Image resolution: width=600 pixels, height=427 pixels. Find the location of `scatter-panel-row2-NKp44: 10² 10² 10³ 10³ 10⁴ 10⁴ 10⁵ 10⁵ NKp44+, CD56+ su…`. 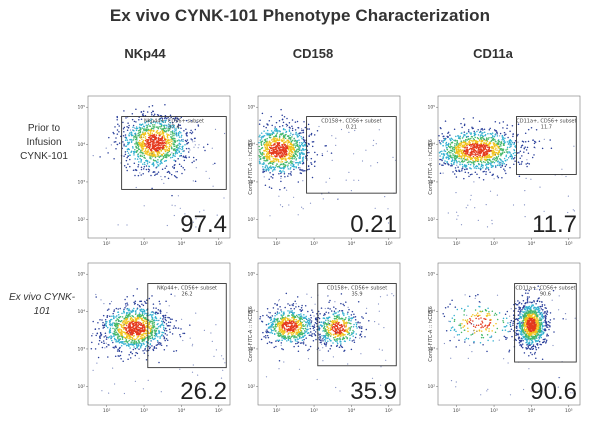

scatter-panel-row2-NKp44: 10² 10² 10³ 10³ 10⁴ 10⁴ 10⁵ 10⁵ NKp44+, CD56+ su… is located at coordinates (155, 336).